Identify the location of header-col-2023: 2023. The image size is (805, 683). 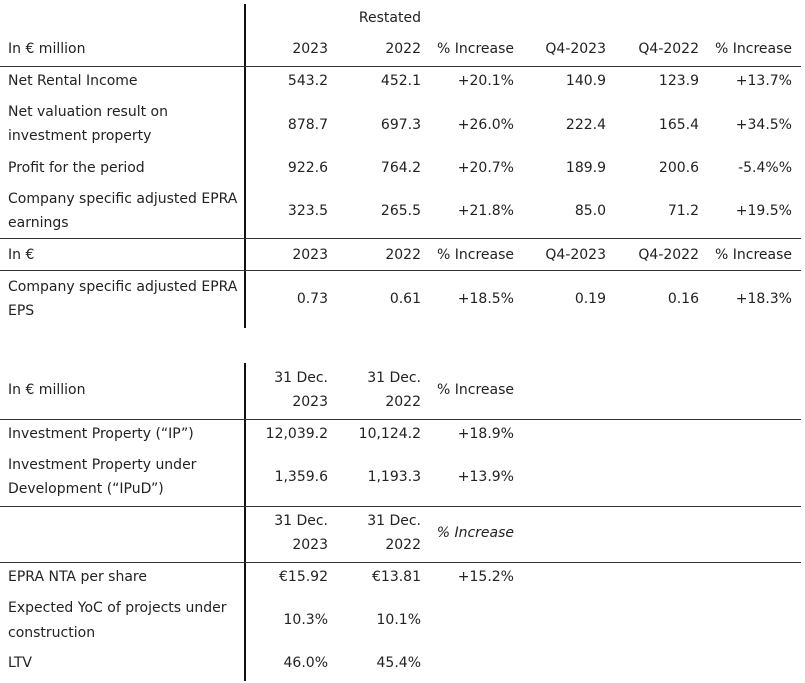
(310, 49).